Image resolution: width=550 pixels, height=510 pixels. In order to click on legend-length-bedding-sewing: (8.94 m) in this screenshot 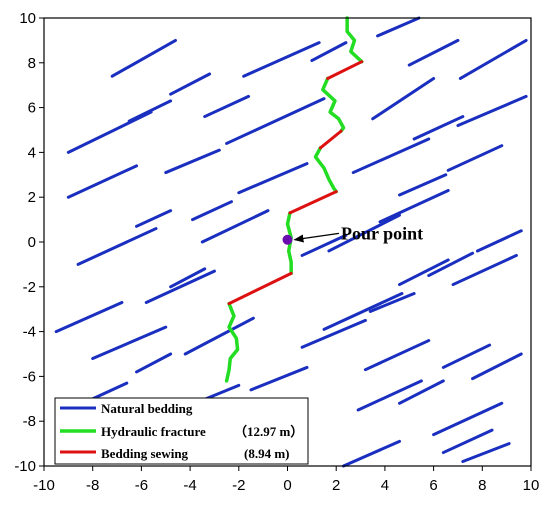, I will do `click(267, 453)`.